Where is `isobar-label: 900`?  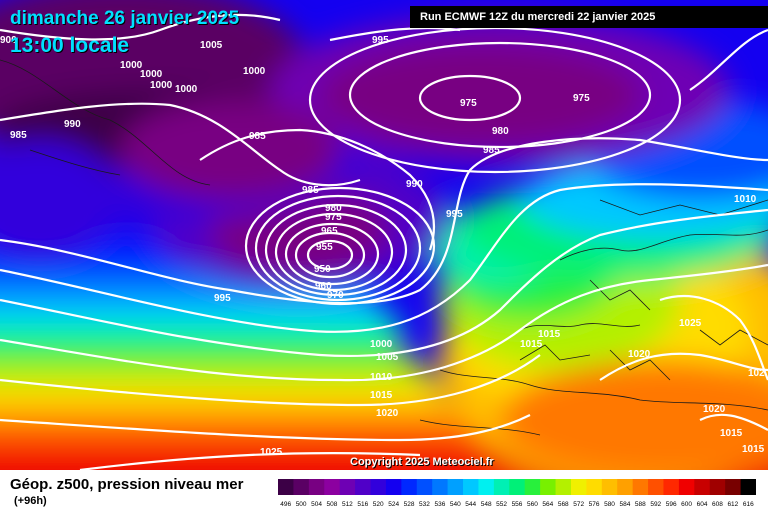
isobar-label: 900 is located at coordinates (8, 40).